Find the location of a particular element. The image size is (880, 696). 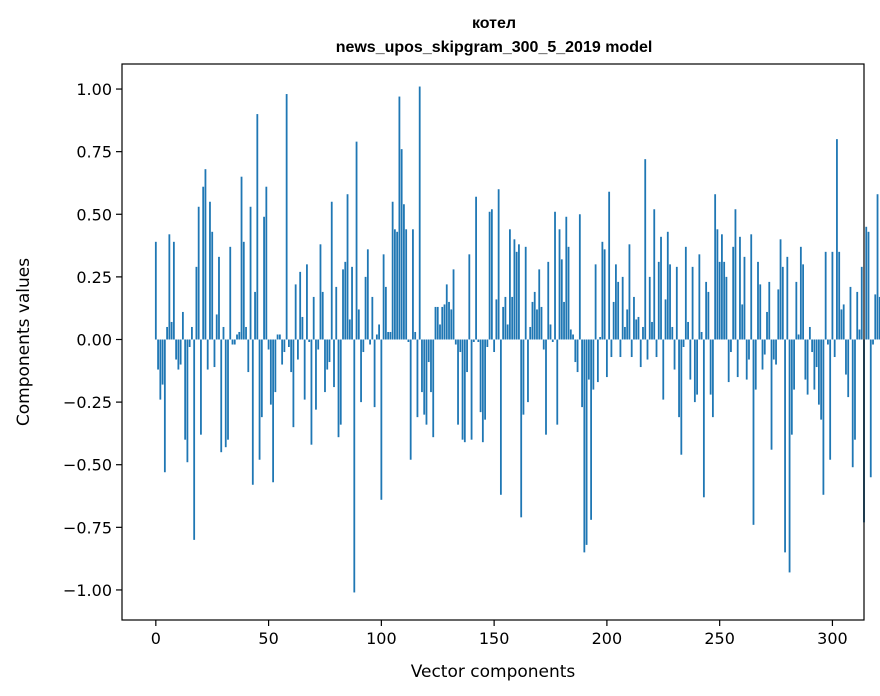

x-tick-label: 150 is located at coordinates (494, 638).